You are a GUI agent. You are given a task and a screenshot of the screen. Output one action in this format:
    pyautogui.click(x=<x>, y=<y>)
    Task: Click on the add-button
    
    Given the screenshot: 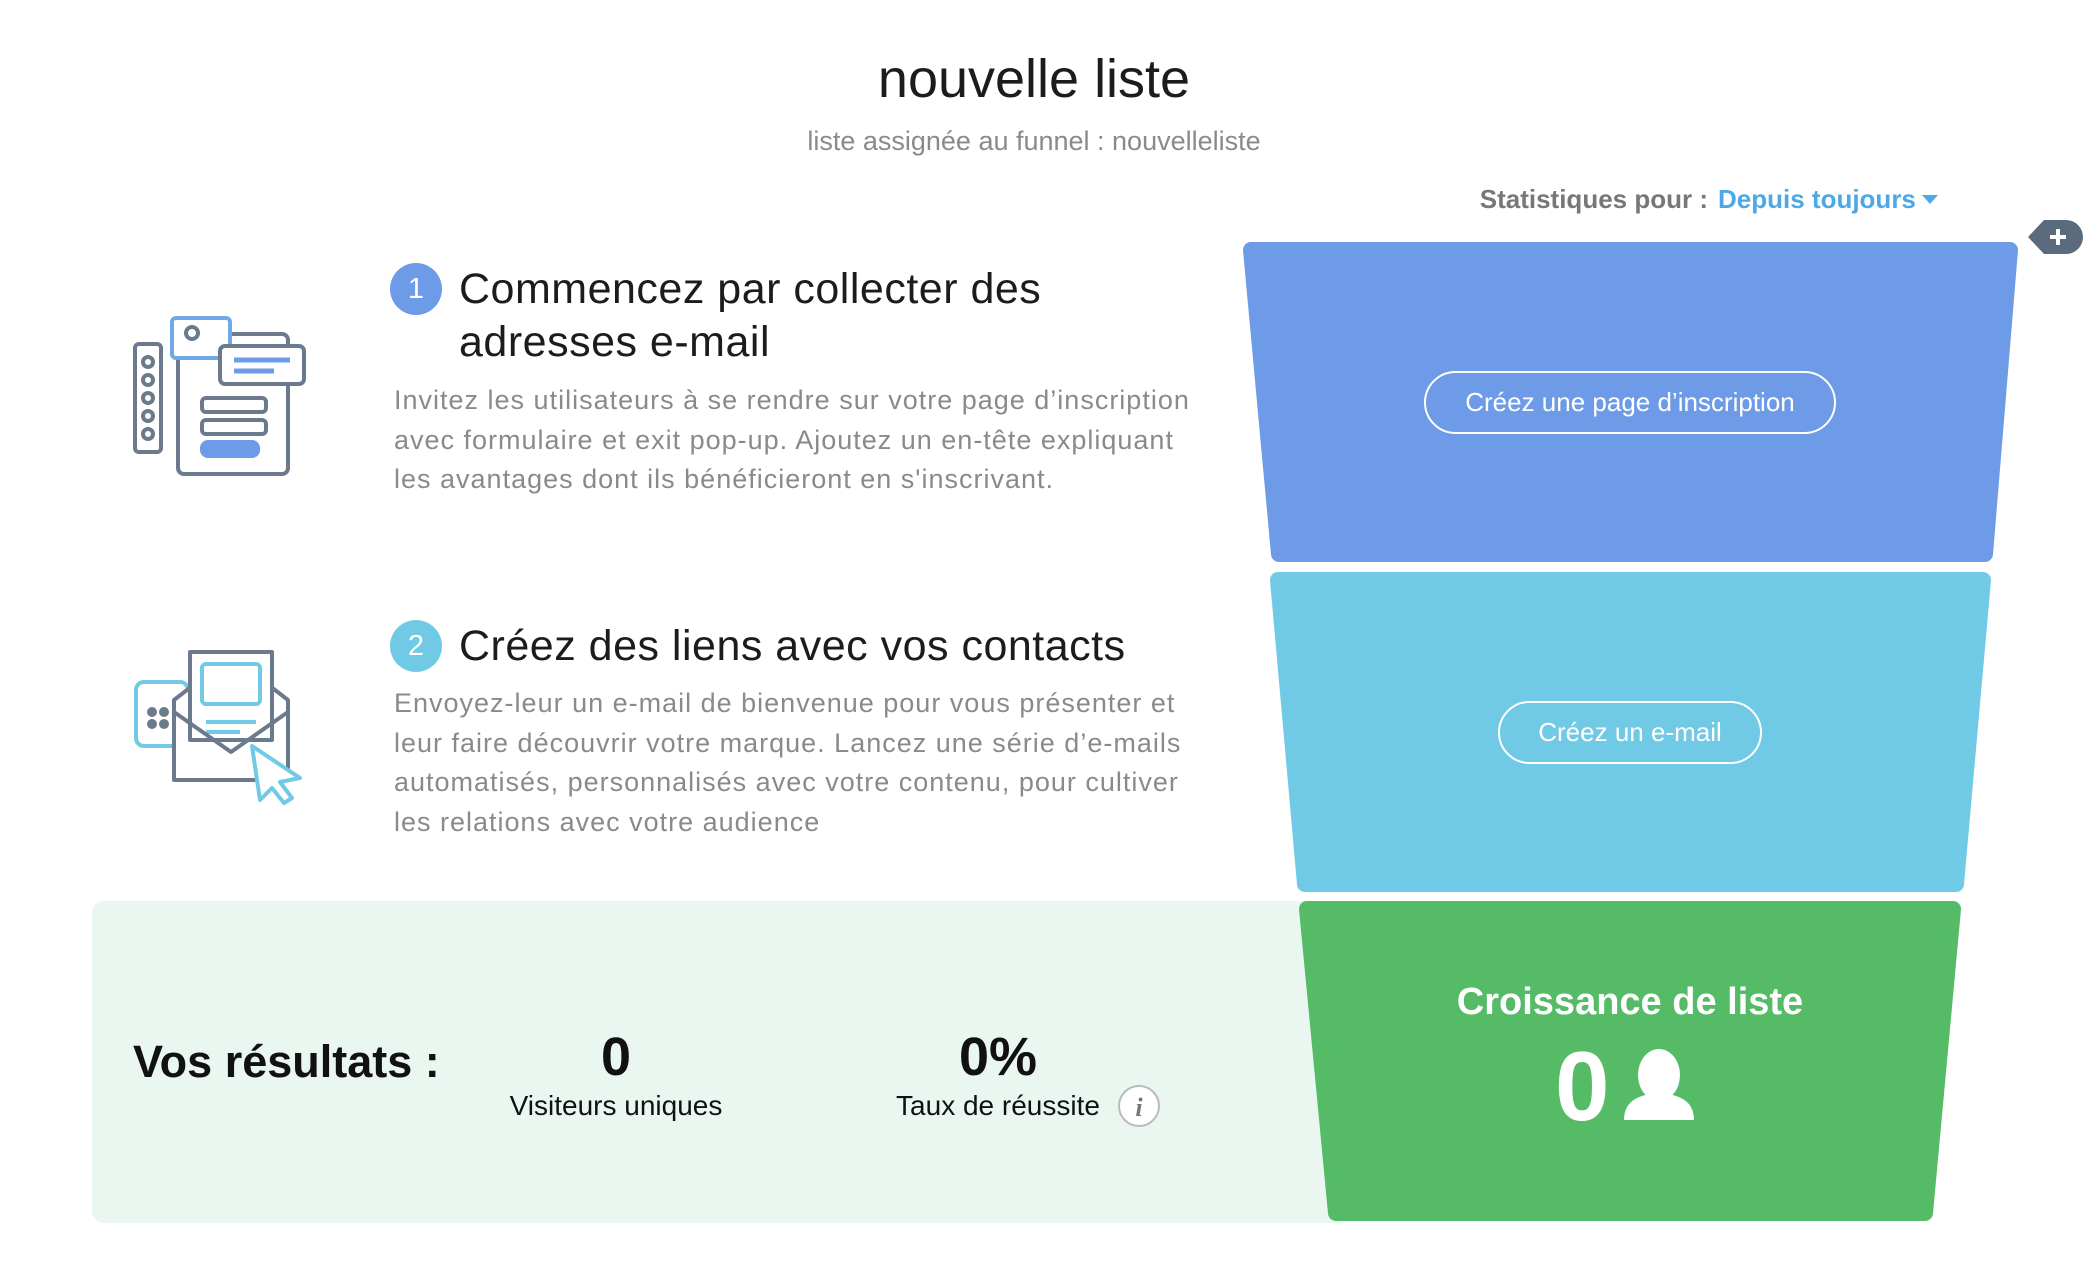 What is the action you would take?
    pyautogui.click(x=2055, y=237)
    